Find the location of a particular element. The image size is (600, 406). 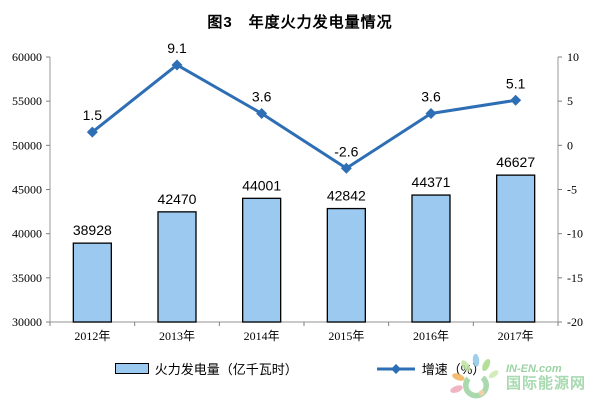

inen-brand-text: IN-EN.com is located at coordinates (533, 369).